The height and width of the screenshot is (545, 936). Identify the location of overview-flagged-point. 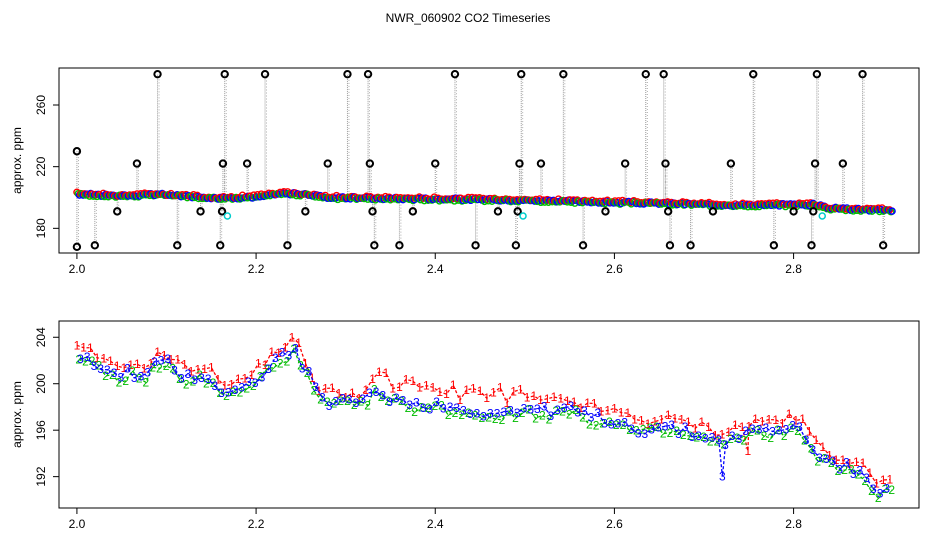
(227, 216).